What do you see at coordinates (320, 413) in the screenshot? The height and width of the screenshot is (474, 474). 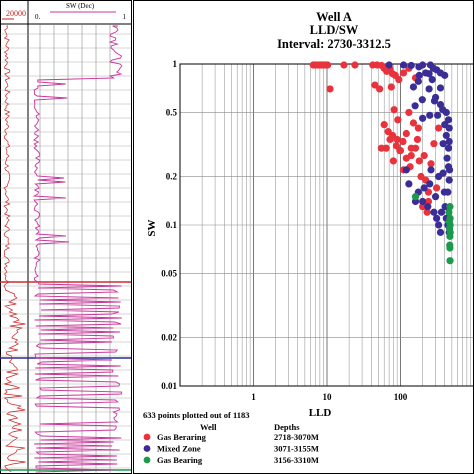 I see `x-axis-label: LLD` at bounding box center [320, 413].